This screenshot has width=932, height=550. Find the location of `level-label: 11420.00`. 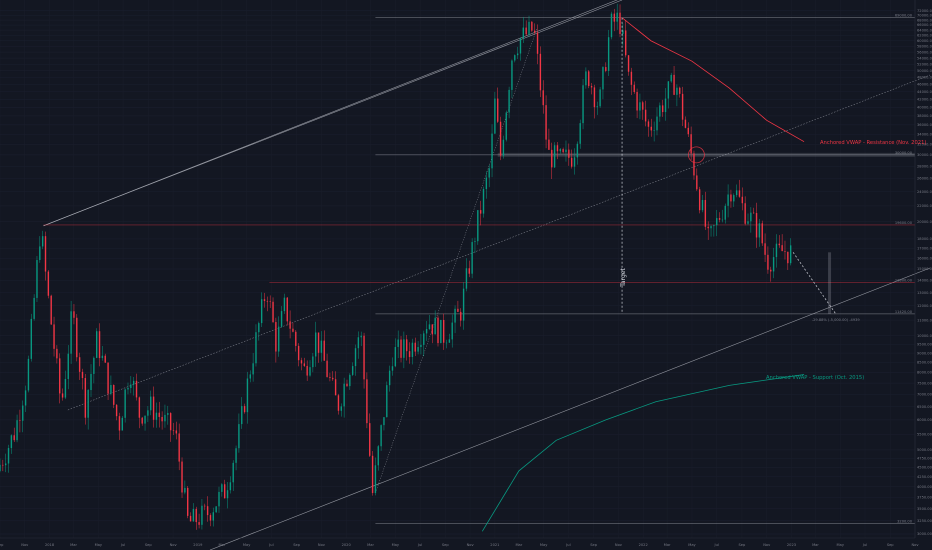

level-label: 11420.00 is located at coordinates (904, 312).